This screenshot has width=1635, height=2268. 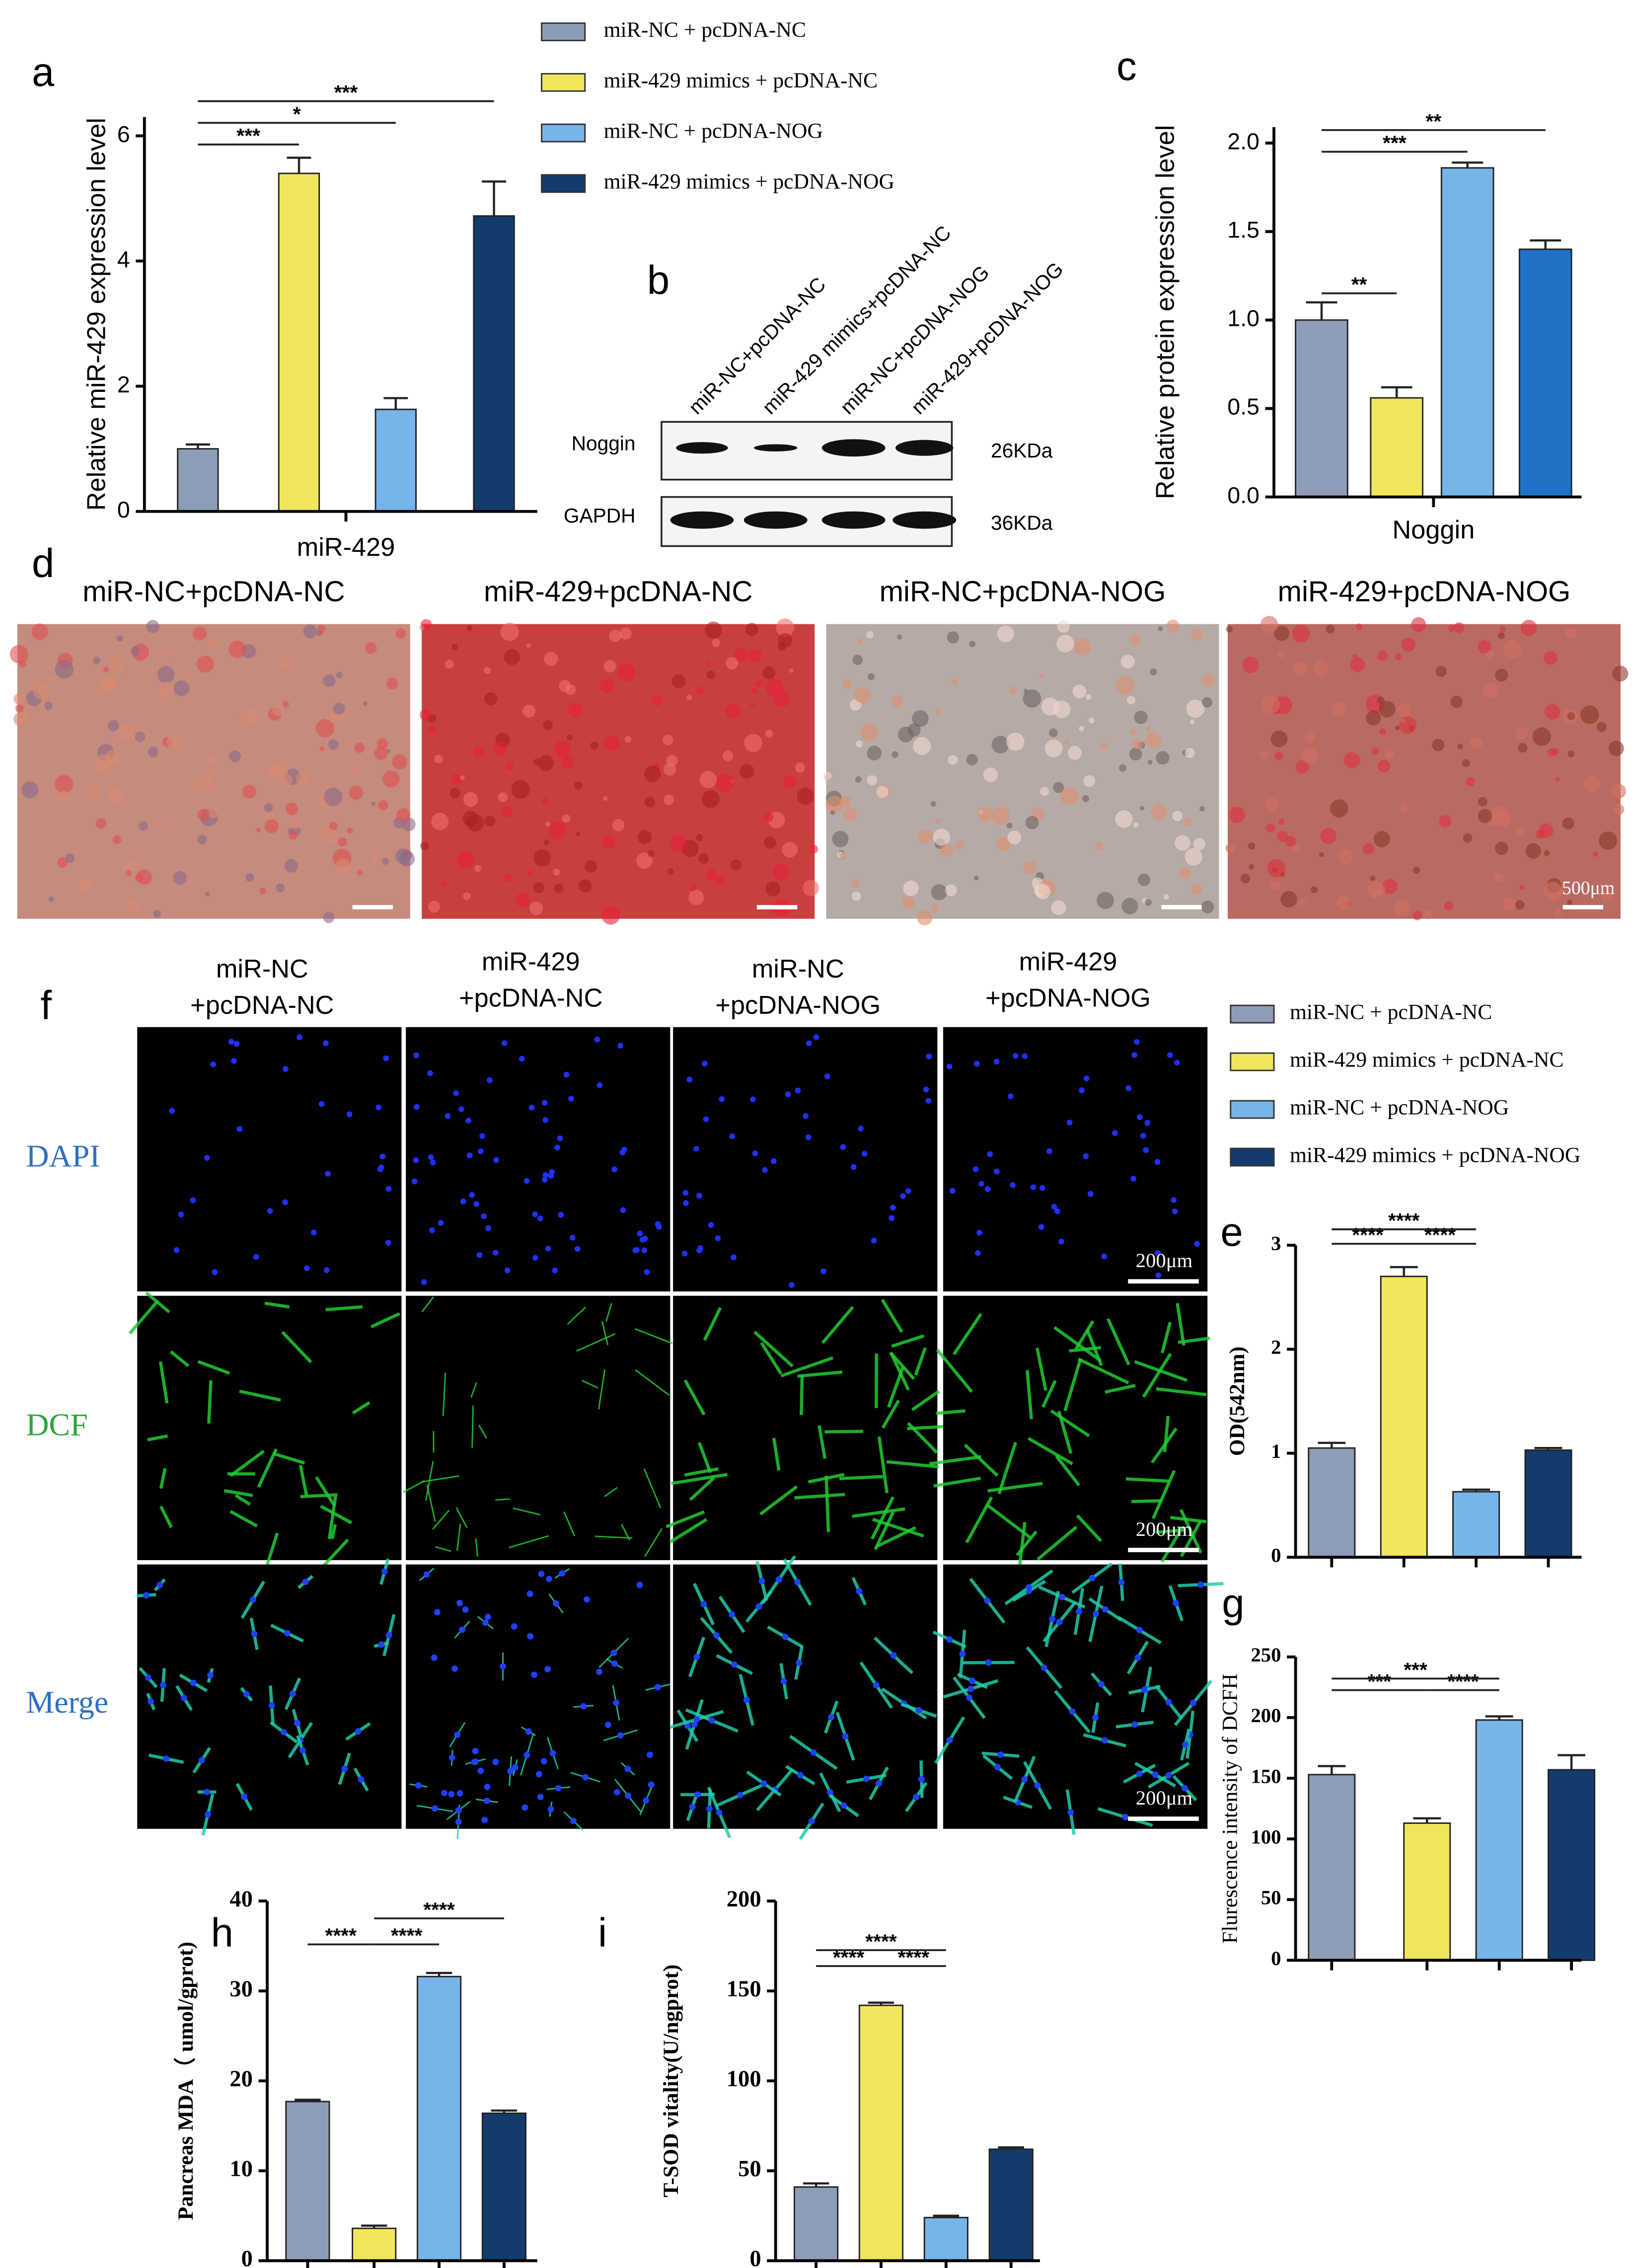 What do you see at coordinates (96, 314) in the screenshot?
I see `y-axis-label: Relative miR-429 expression level` at bounding box center [96, 314].